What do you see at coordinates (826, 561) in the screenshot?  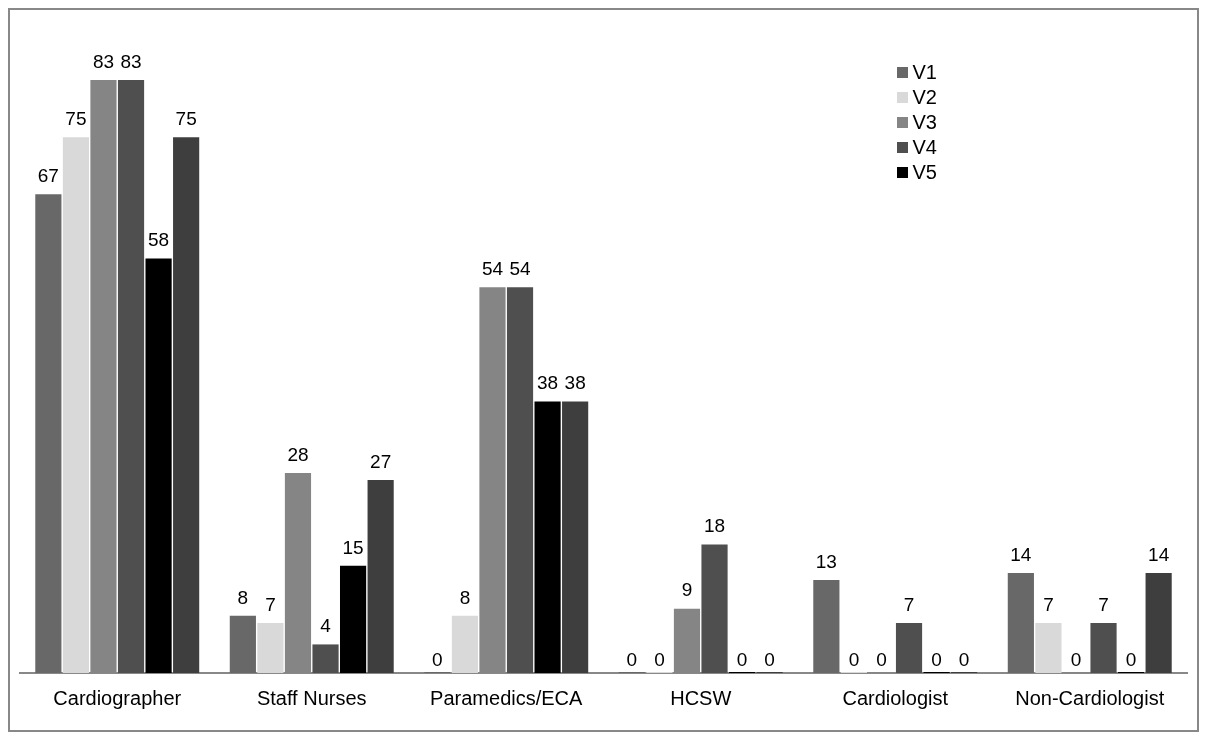 I see `data-label: 13` at bounding box center [826, 561].